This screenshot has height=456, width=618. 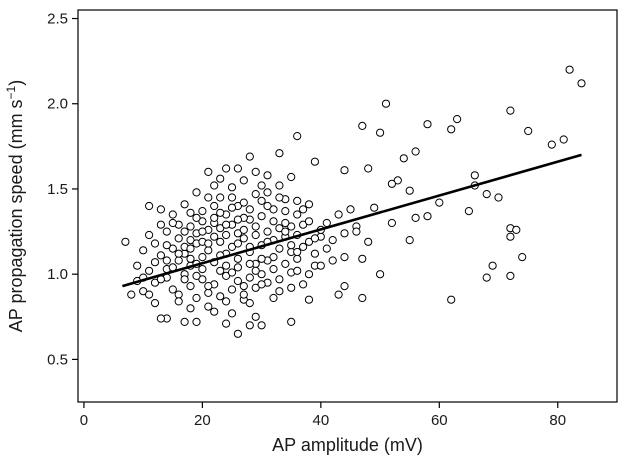 I want to click on x-tick-label: 60, so click(x=439, y=420).